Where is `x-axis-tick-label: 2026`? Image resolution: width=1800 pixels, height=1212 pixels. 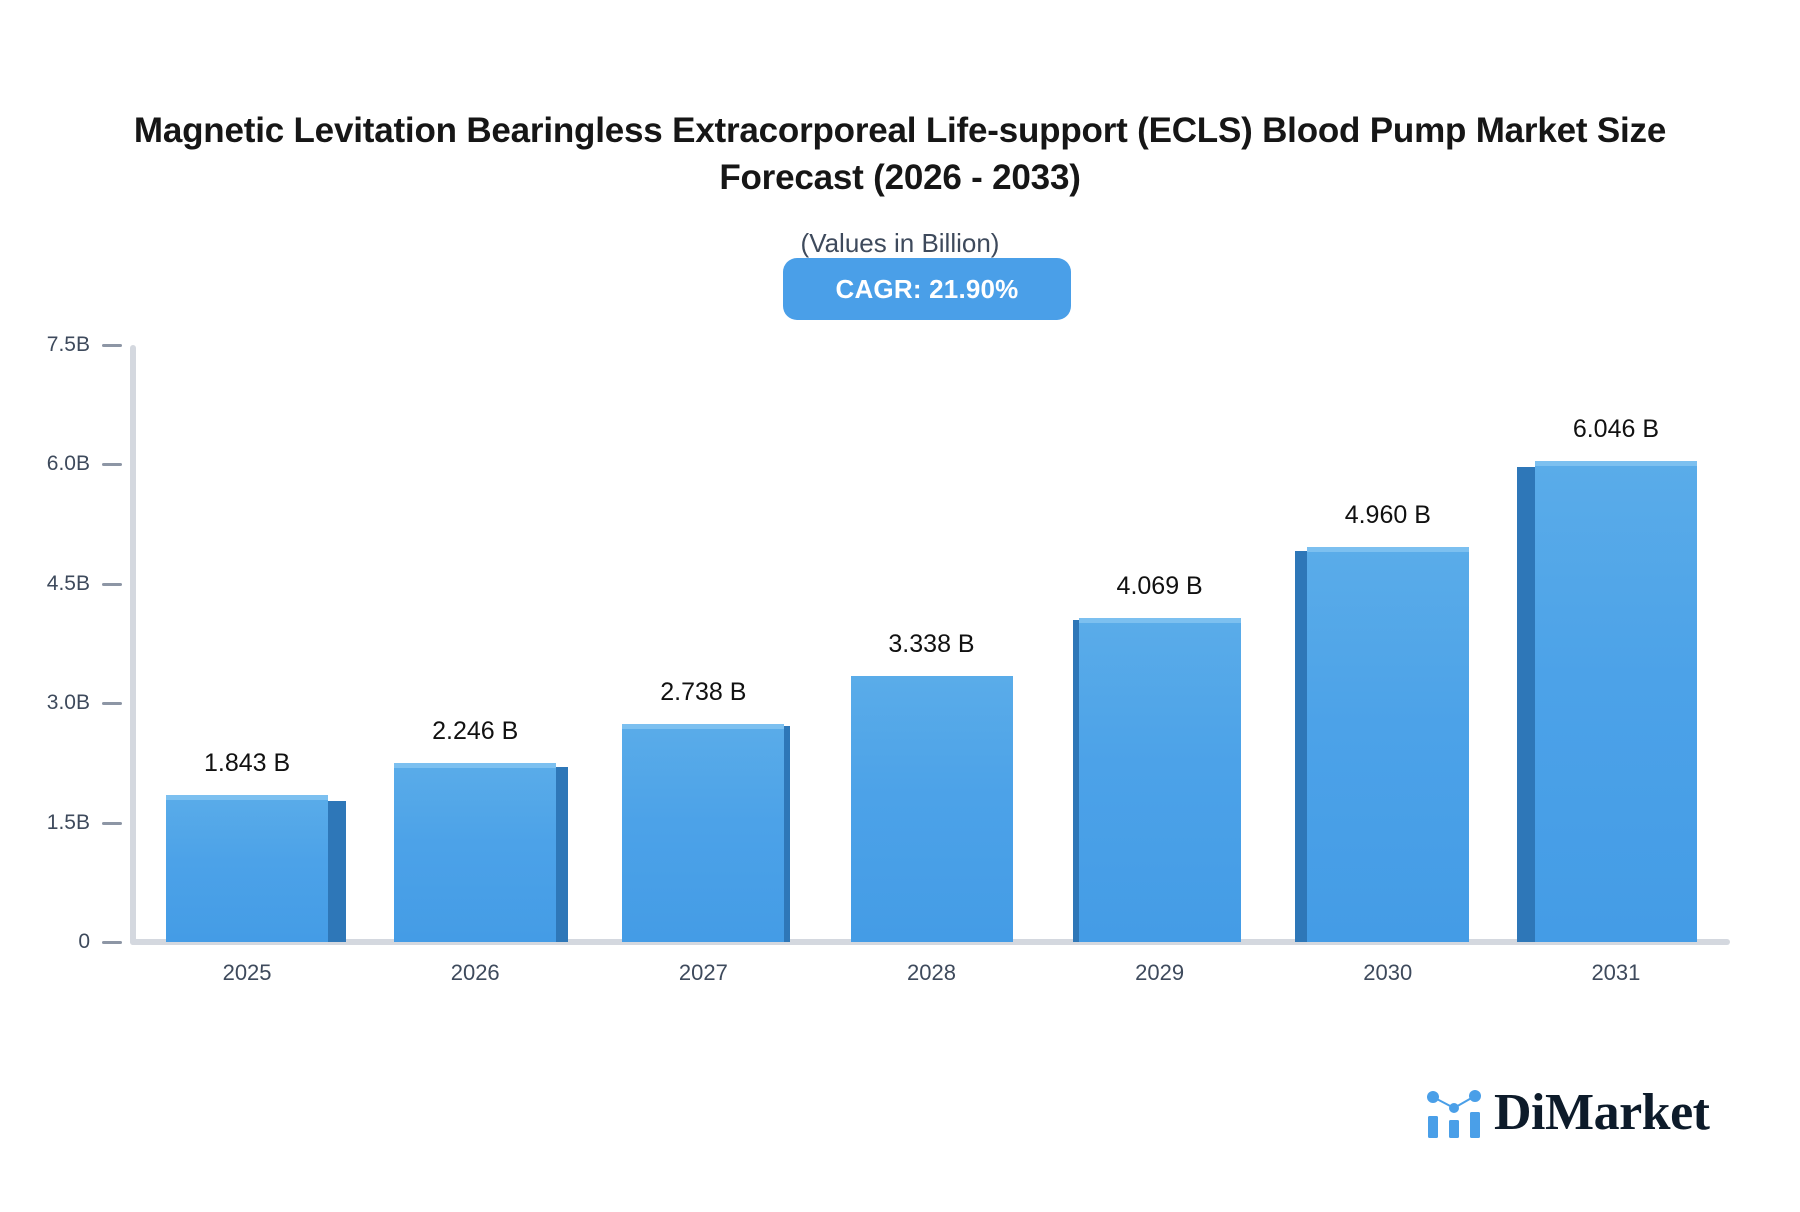 x-axis-tick-label: 2026 is located at coordinates (475, 972).